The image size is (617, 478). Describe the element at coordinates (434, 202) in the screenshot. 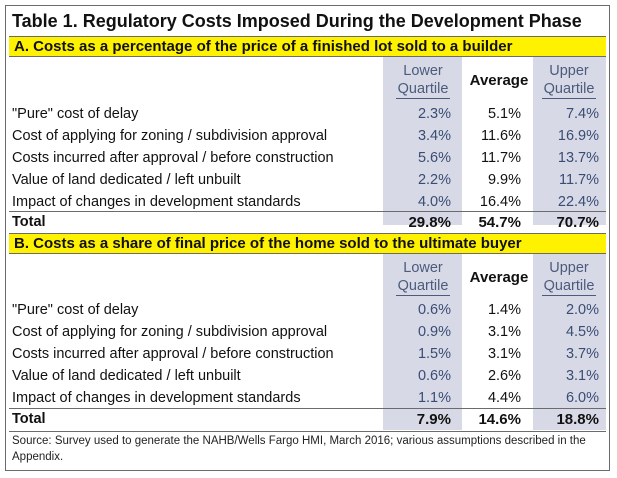

I see `lower-quartile-value: 4.0%` at that location.